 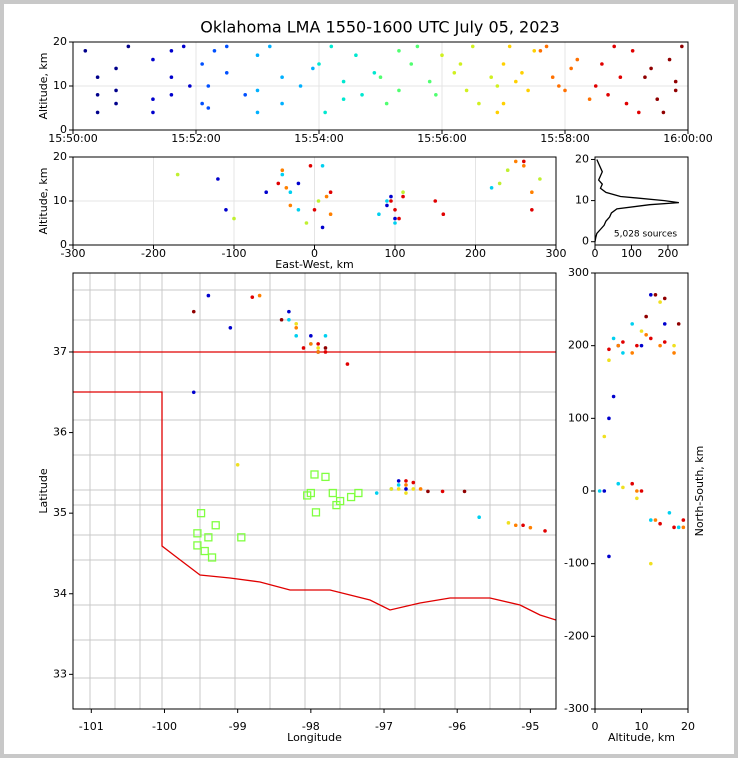 I want to click on x-tick-label: 15:56:00, so click(x=441, y=138).